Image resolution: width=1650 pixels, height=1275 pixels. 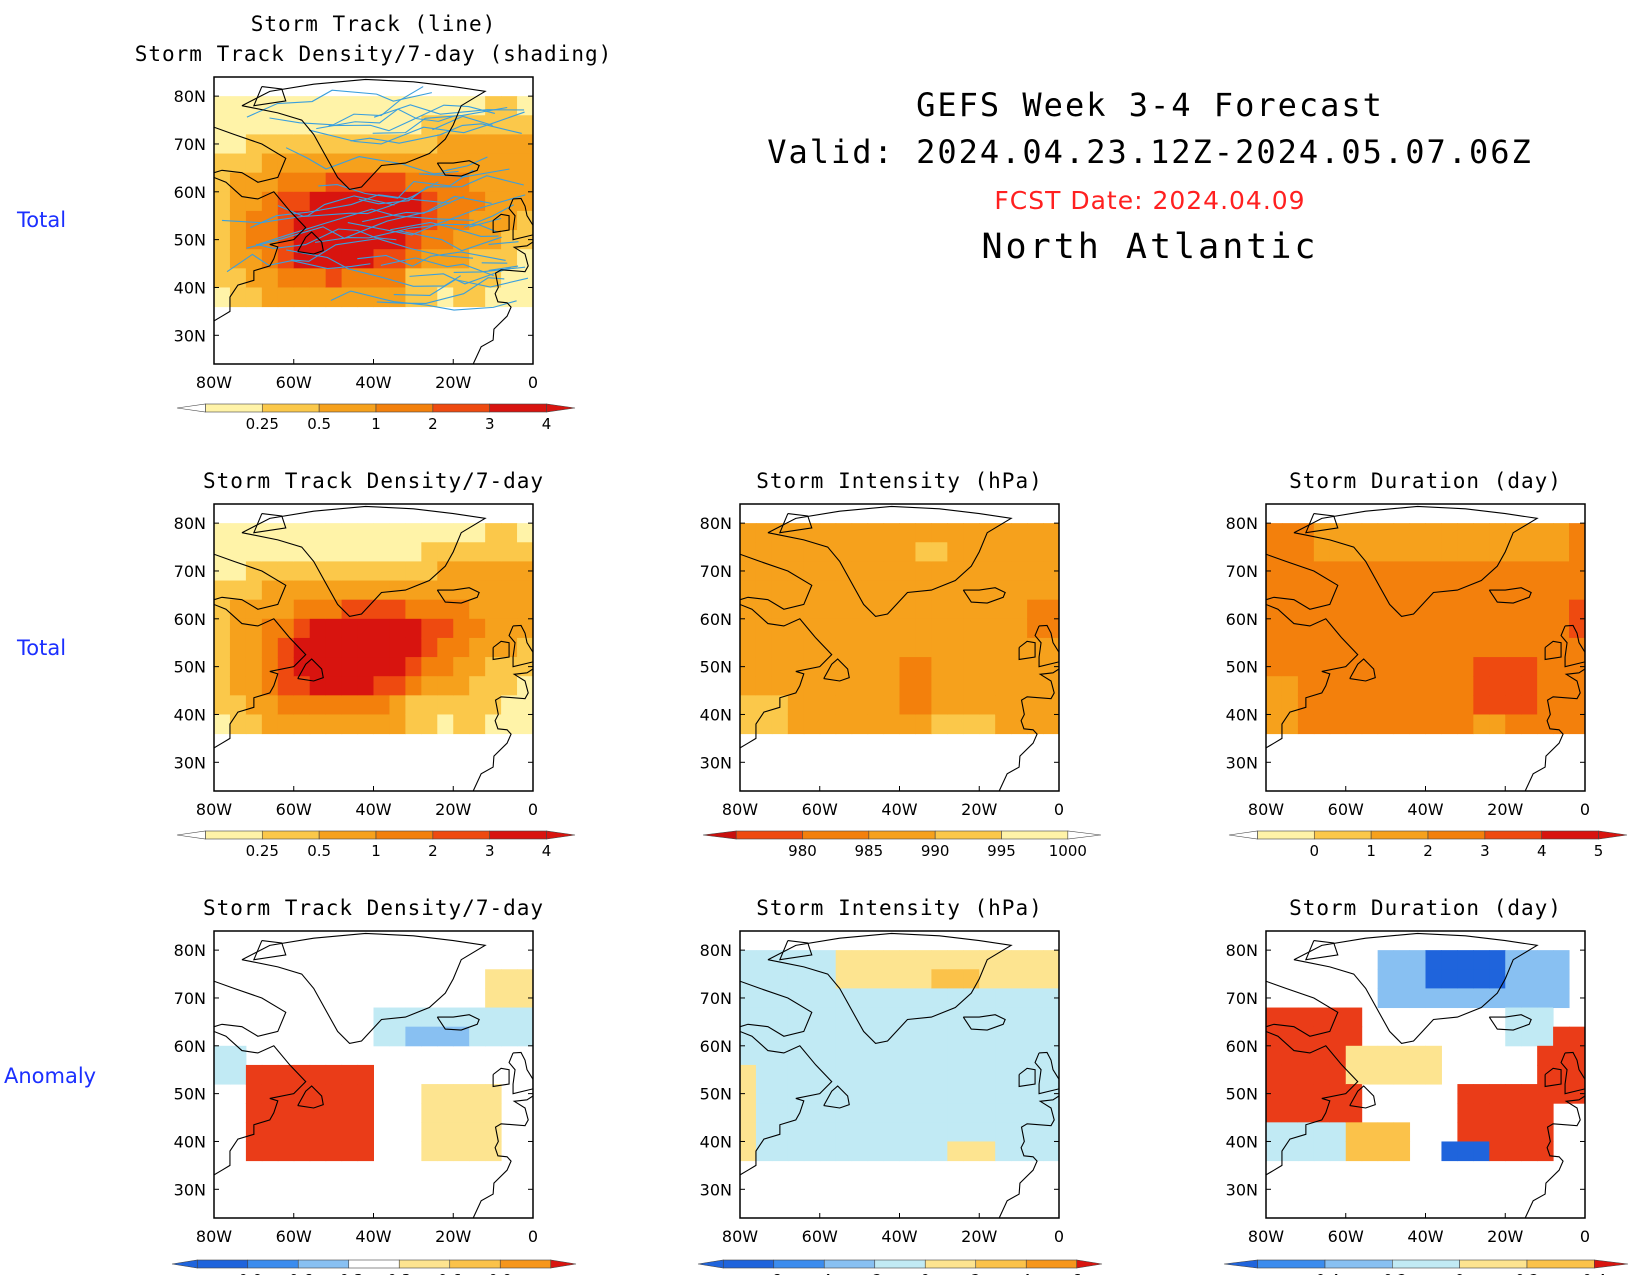 What do you see at coordinates (1513, 835) in the screenshot?
I see `colorbar-segment` at bounding box center [1513, 835].